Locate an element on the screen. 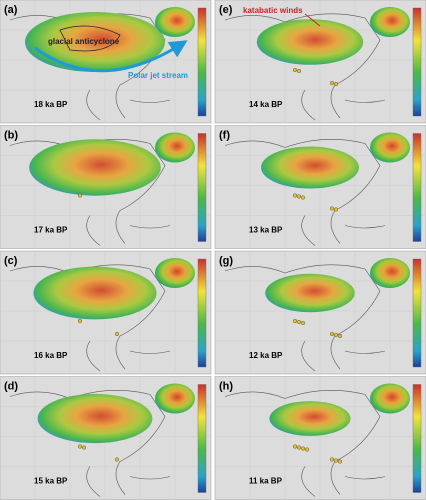 The height and width of the screenshot is (500, 426). map-panel: (e) 14 ka BP katabatic winds is located at coordinates (320, 62).